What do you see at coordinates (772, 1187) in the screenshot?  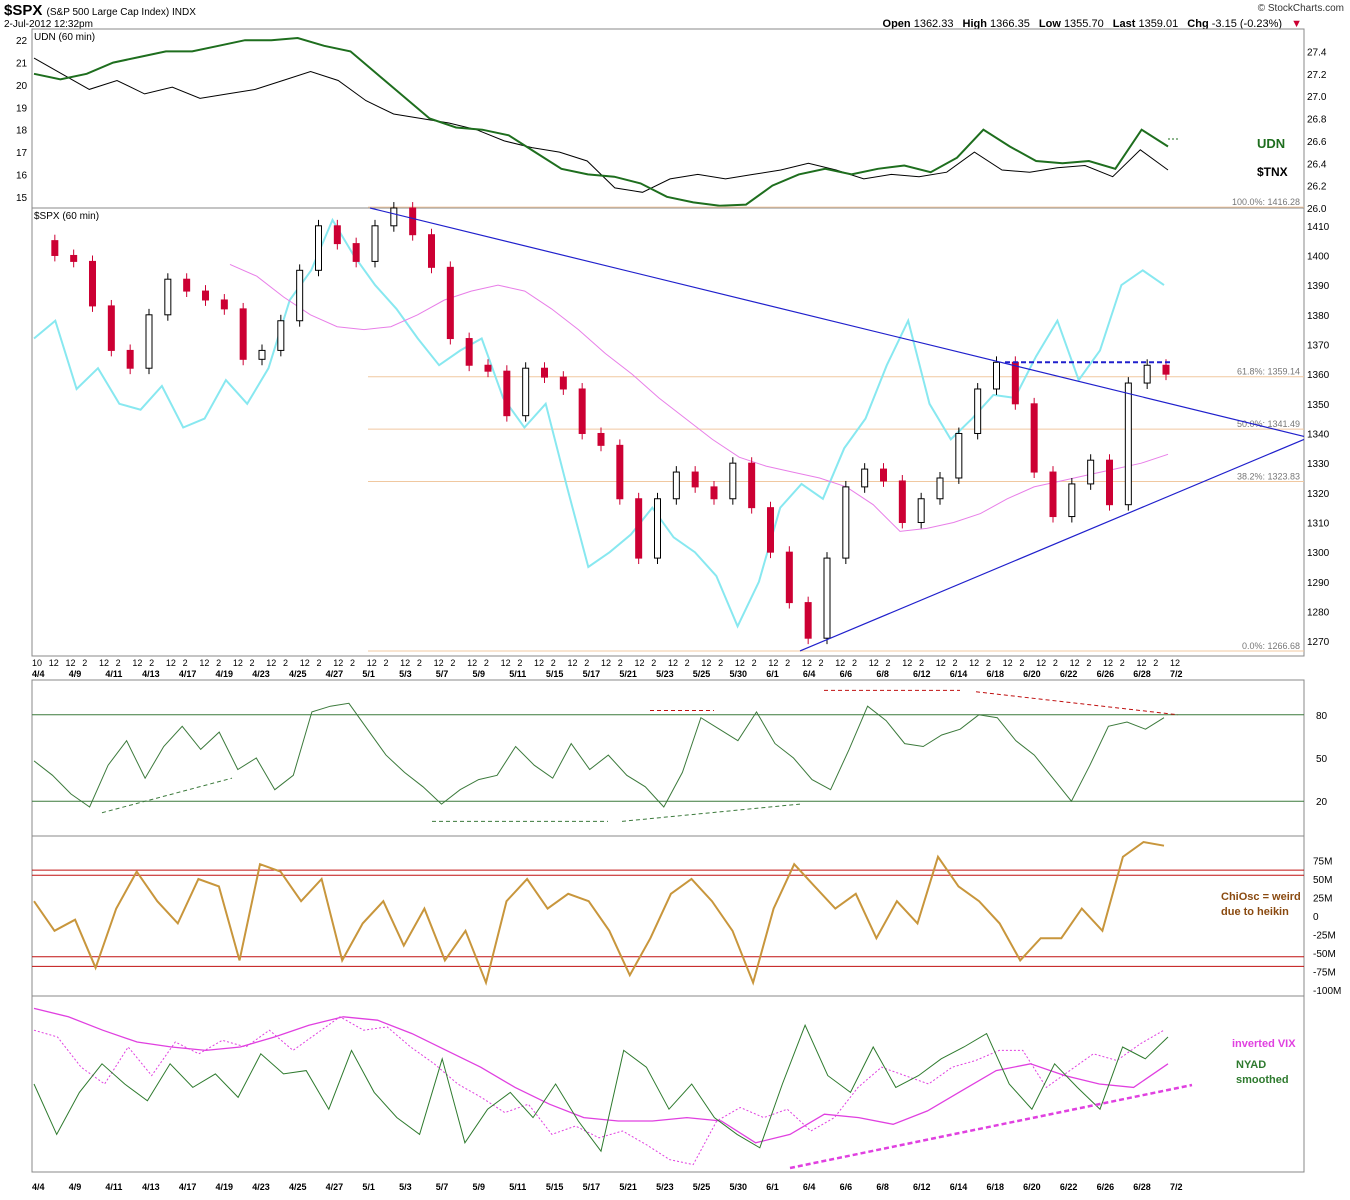 I see `date-tick-bottom: 6/1` at bounding box center [772, 1187].